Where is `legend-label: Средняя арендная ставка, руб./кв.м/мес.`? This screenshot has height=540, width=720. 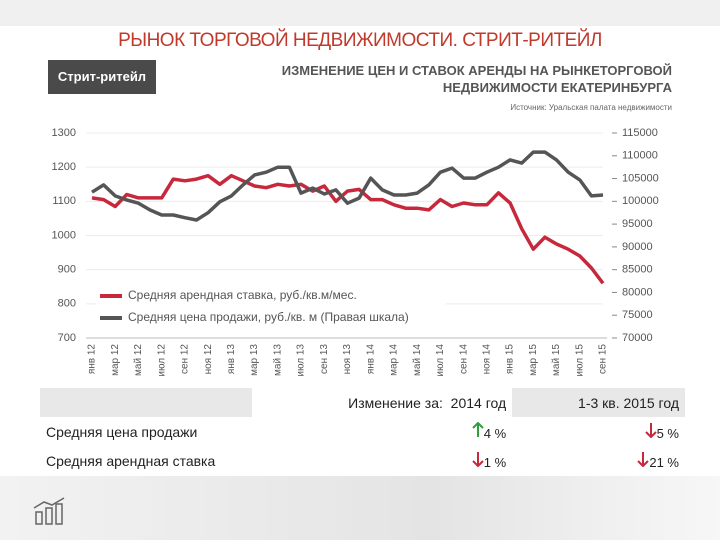
legend-label: Средняя арендная ставка, руб./кв.м/мес. is located at coordinates (242, 295).